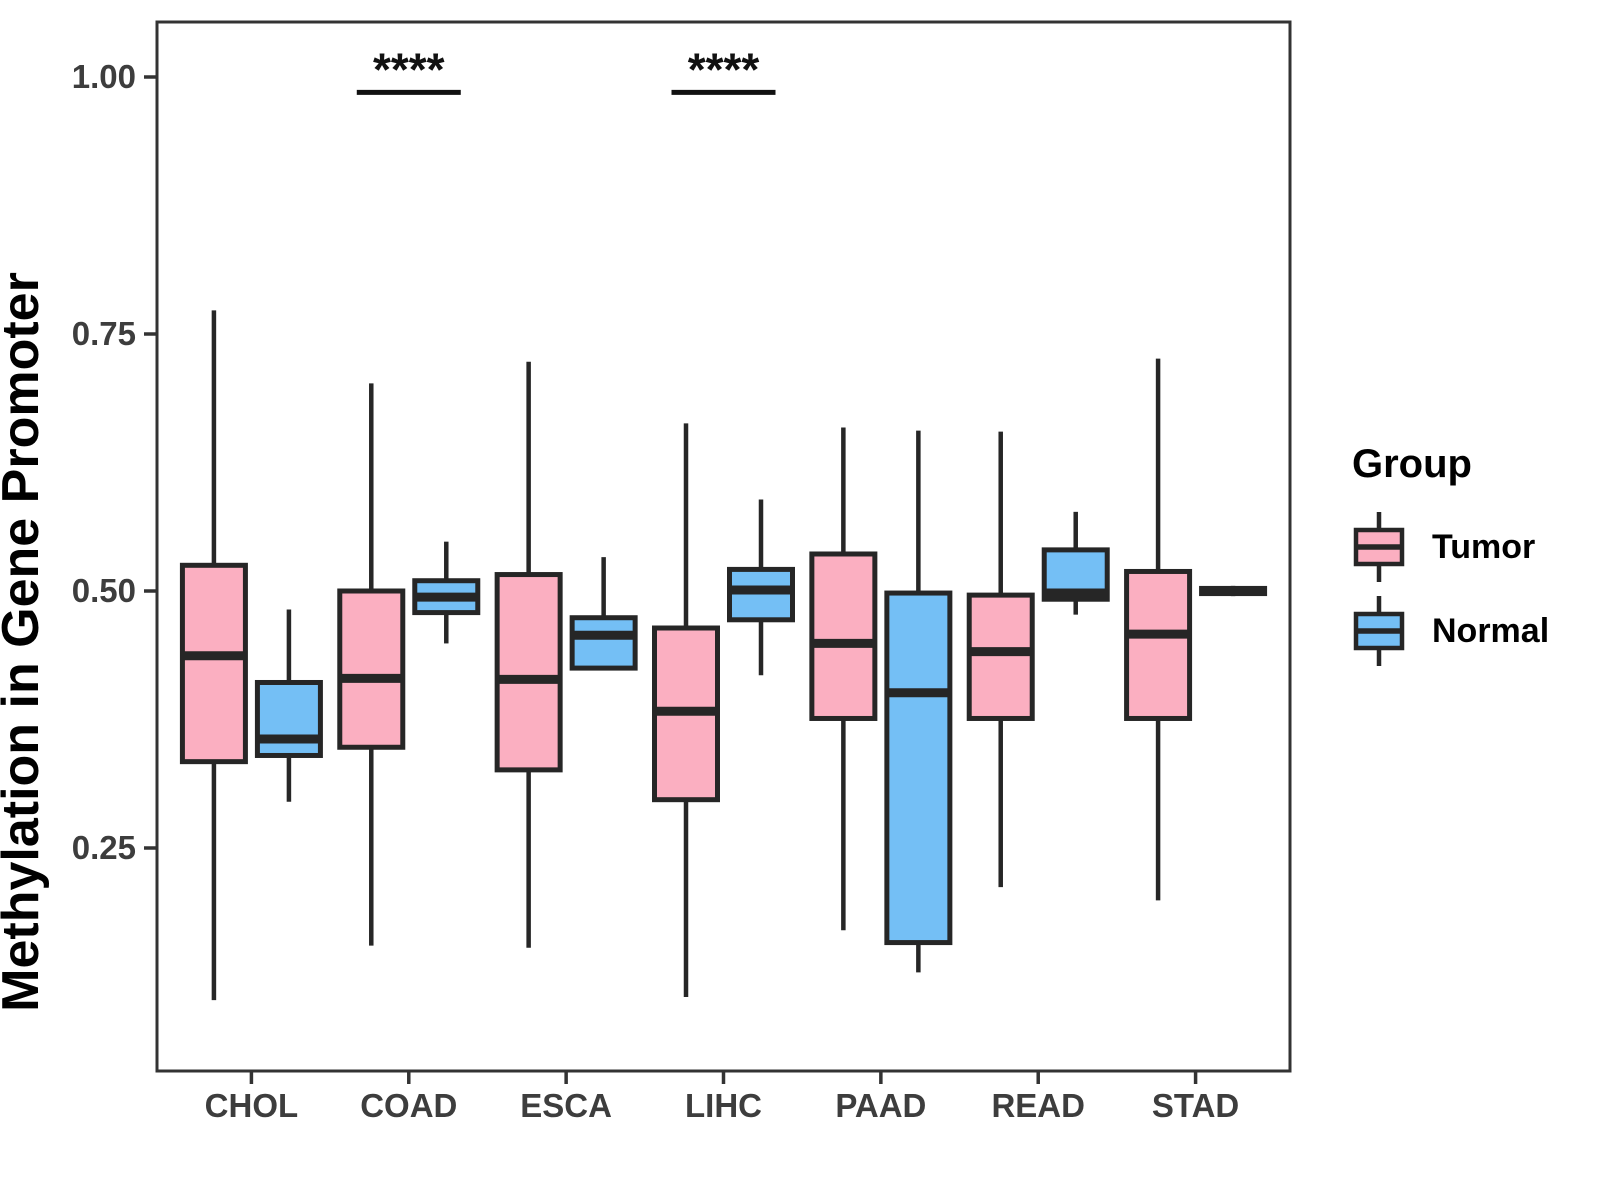 The height and width of the screenshot is (1200, 1600). What do you see at coordinates (371, 664) in the screenshot?
I see `boxplot-coad-tumor` at bounding box center [371, 664].